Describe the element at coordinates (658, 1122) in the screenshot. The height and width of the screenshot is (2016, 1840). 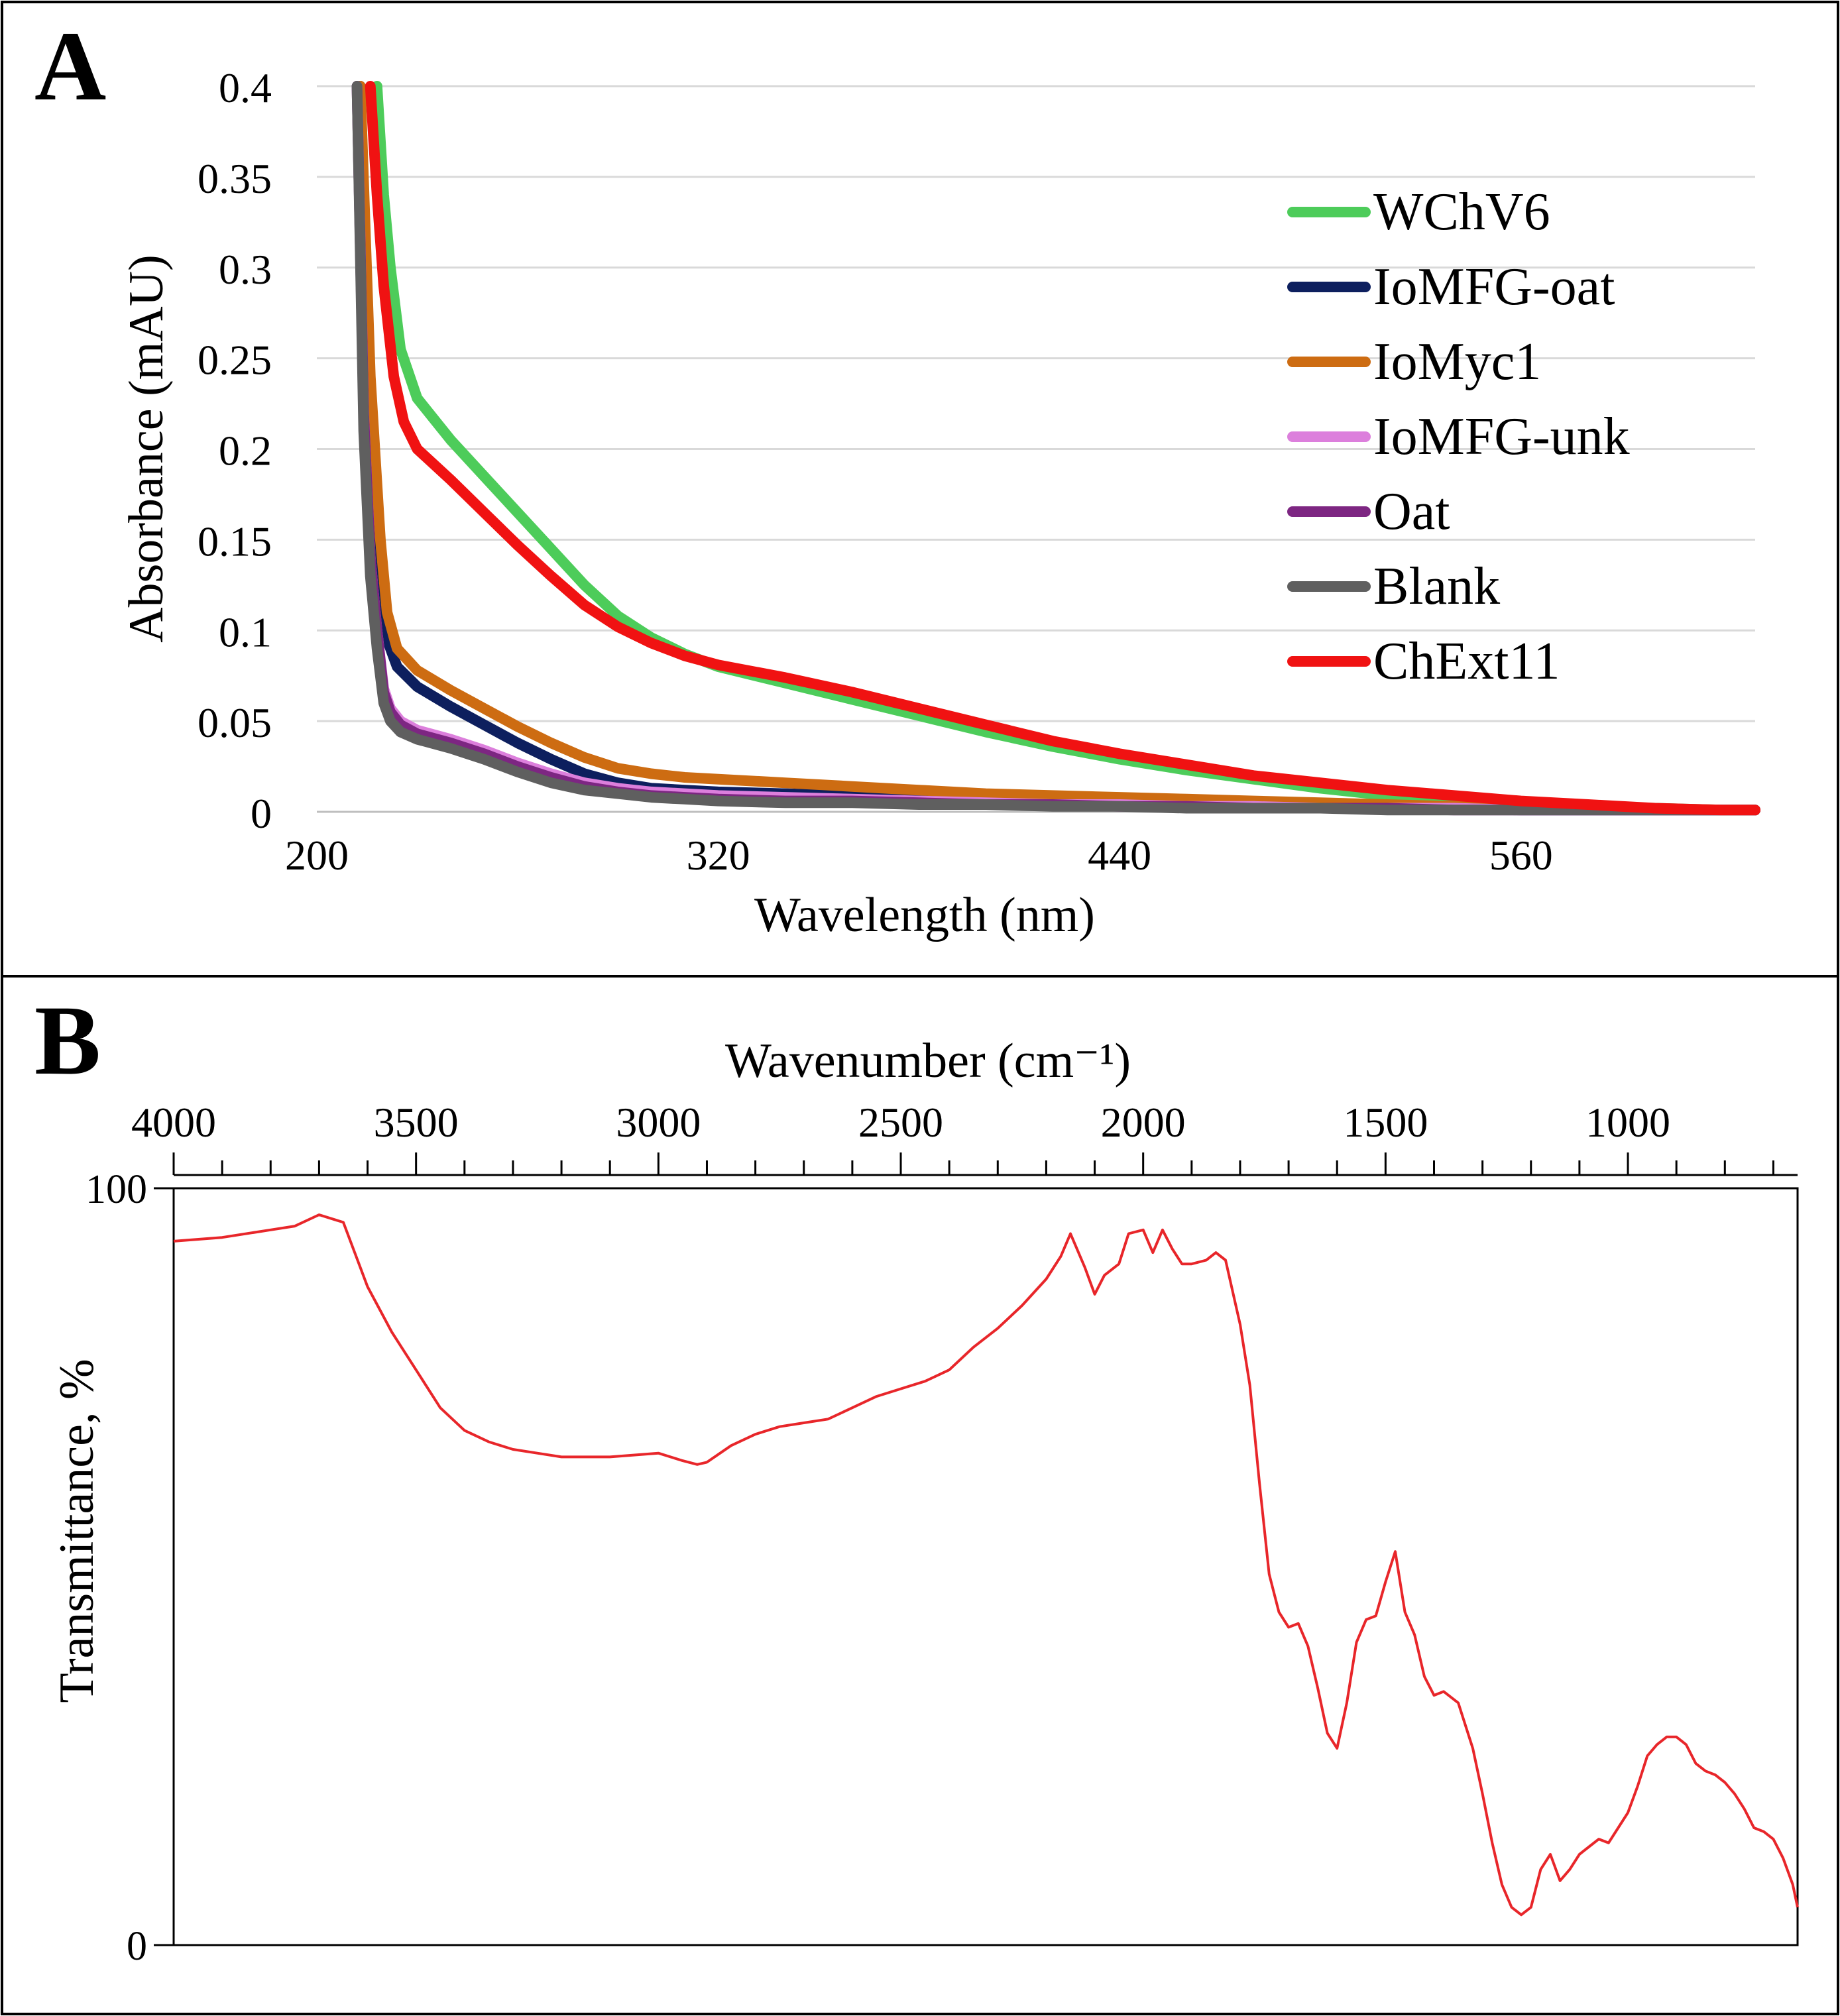
I see `b-x-tick-label: 3000` at that location.